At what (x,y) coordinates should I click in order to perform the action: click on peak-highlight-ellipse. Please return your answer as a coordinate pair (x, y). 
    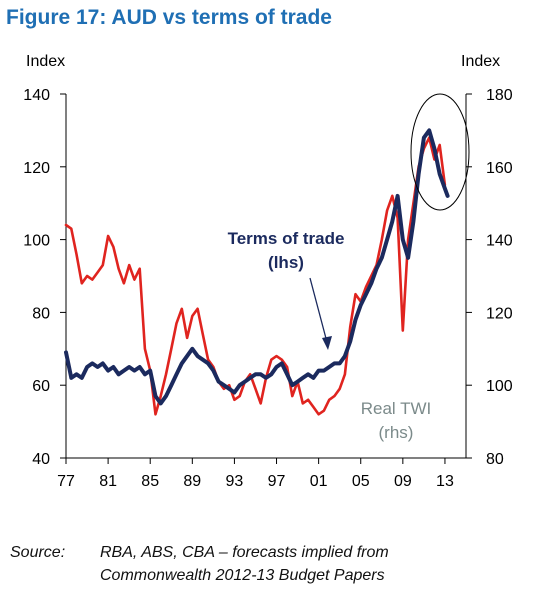
    Looking at the image, I should click on (440, 152).